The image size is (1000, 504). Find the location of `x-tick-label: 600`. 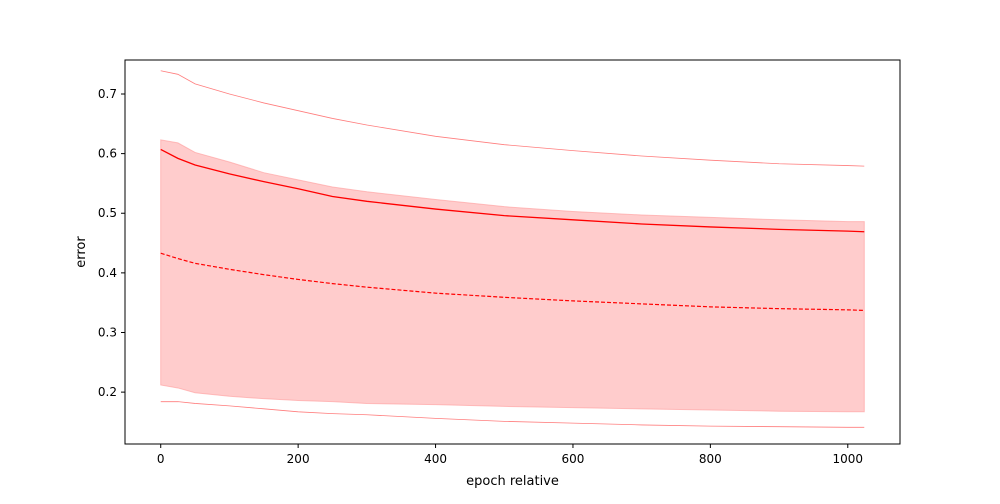

x-tick-label: 600 is located at coordinates (573, 459).